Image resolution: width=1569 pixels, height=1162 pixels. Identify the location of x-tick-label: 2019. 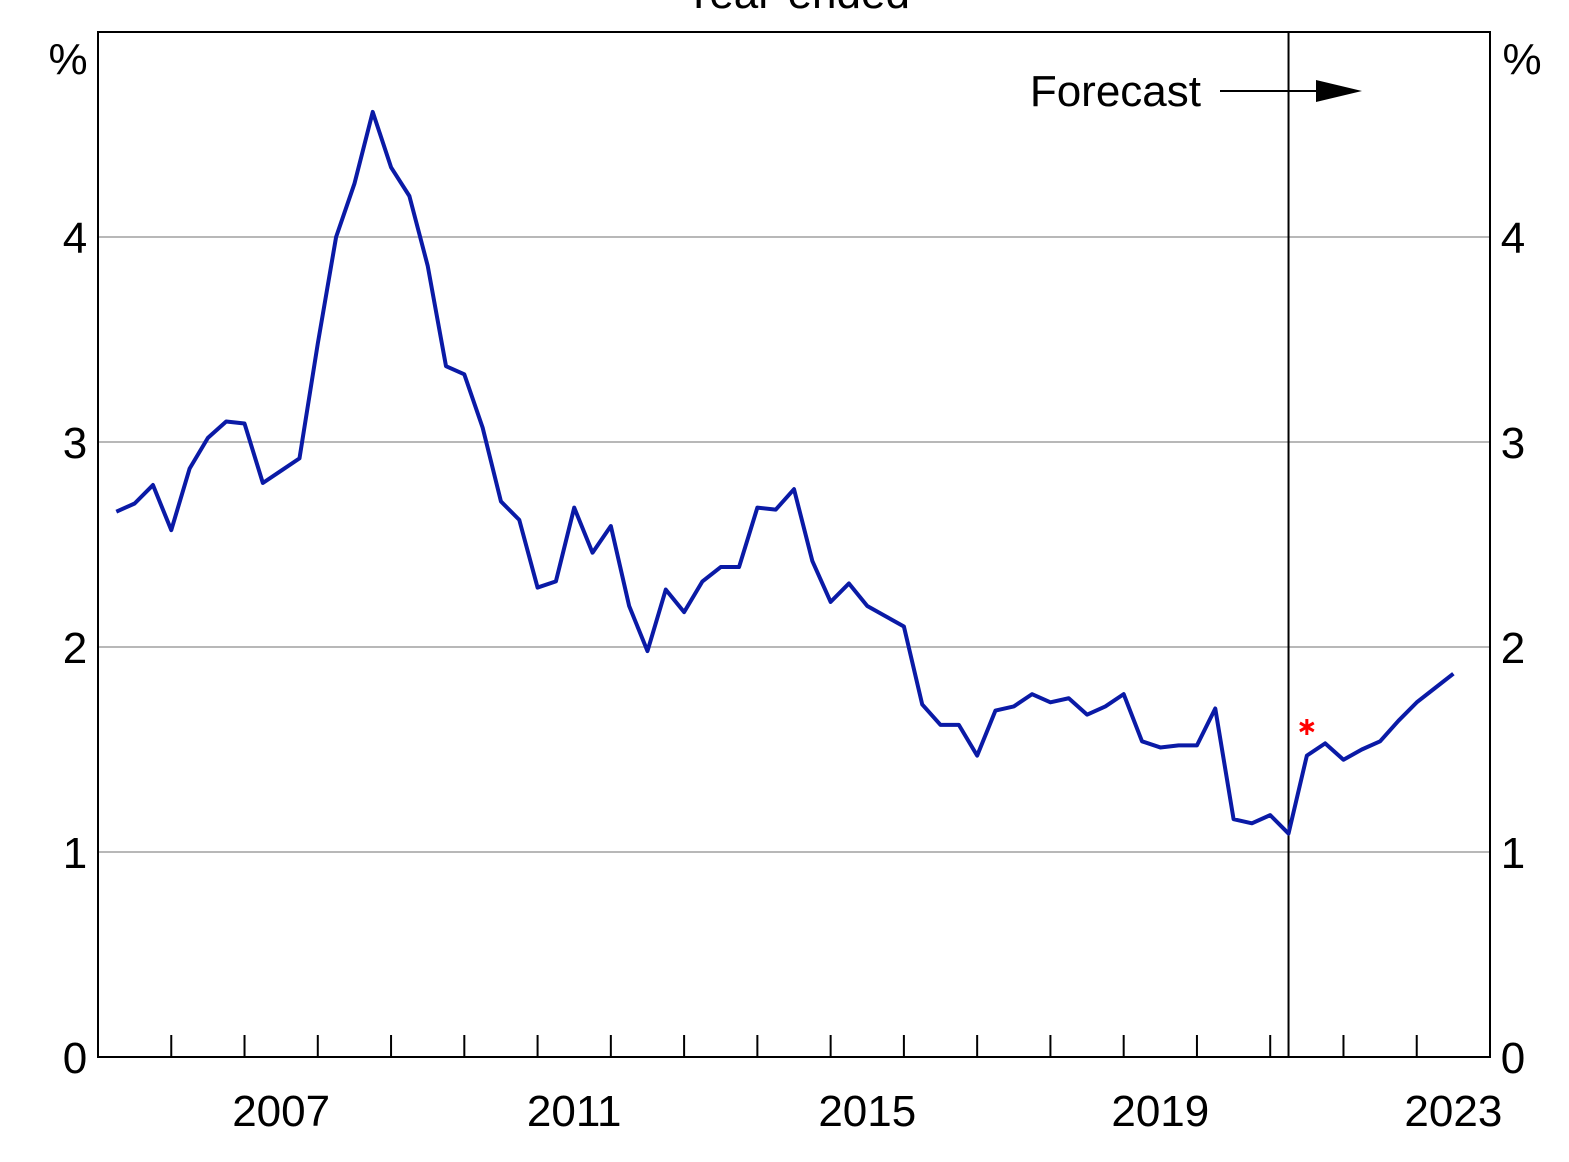
(1160, 1111).